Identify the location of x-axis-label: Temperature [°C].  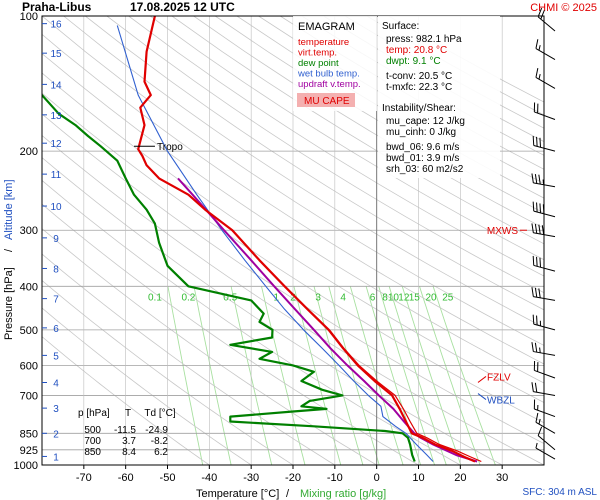
(237, 494).